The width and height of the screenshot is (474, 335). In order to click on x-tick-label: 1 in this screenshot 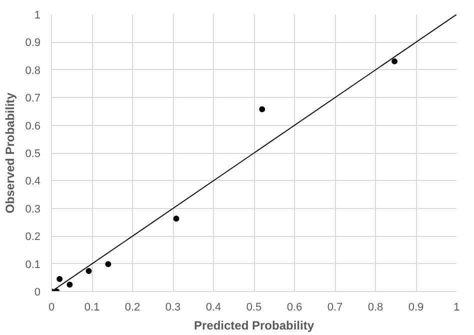, I will do `click(456, 308)`.